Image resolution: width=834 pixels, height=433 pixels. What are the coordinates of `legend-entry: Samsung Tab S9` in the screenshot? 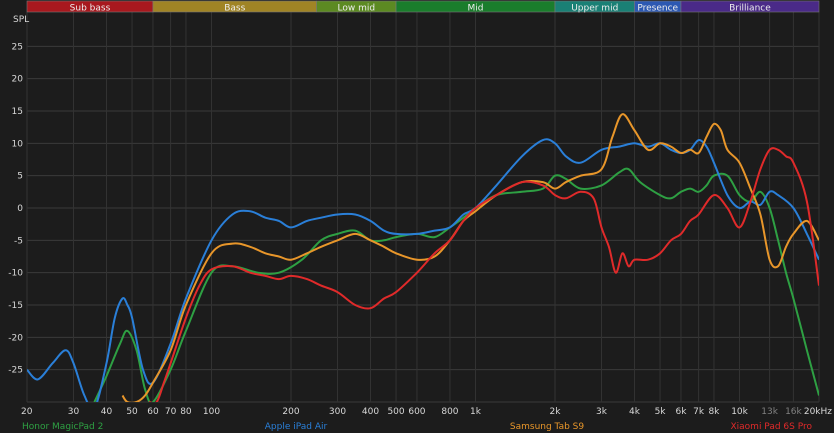 It's located at (547, 427).